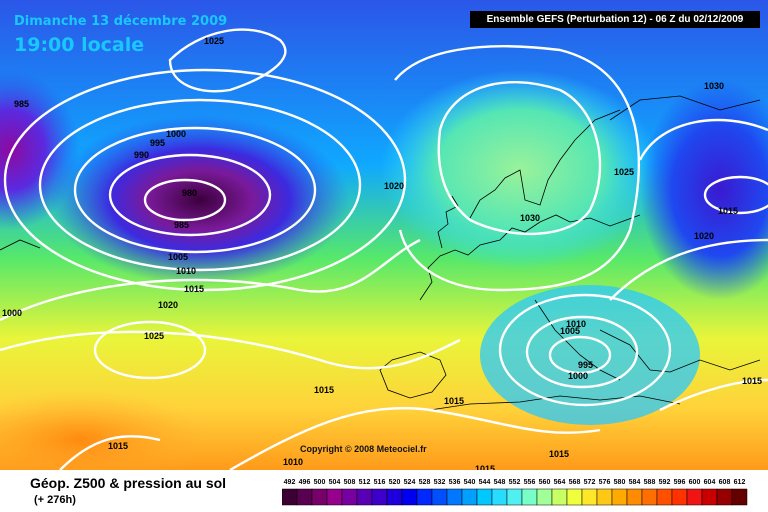  I want to click on scale-label: 600, so click(695, 482).